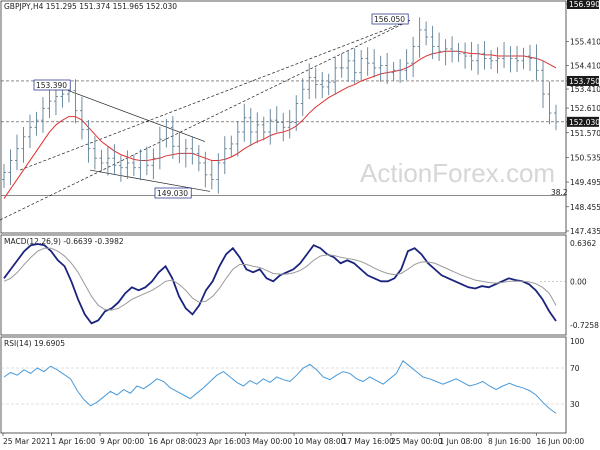  I want to click on time-axis-label: 9 Apr 00:00, so click(122, 441).